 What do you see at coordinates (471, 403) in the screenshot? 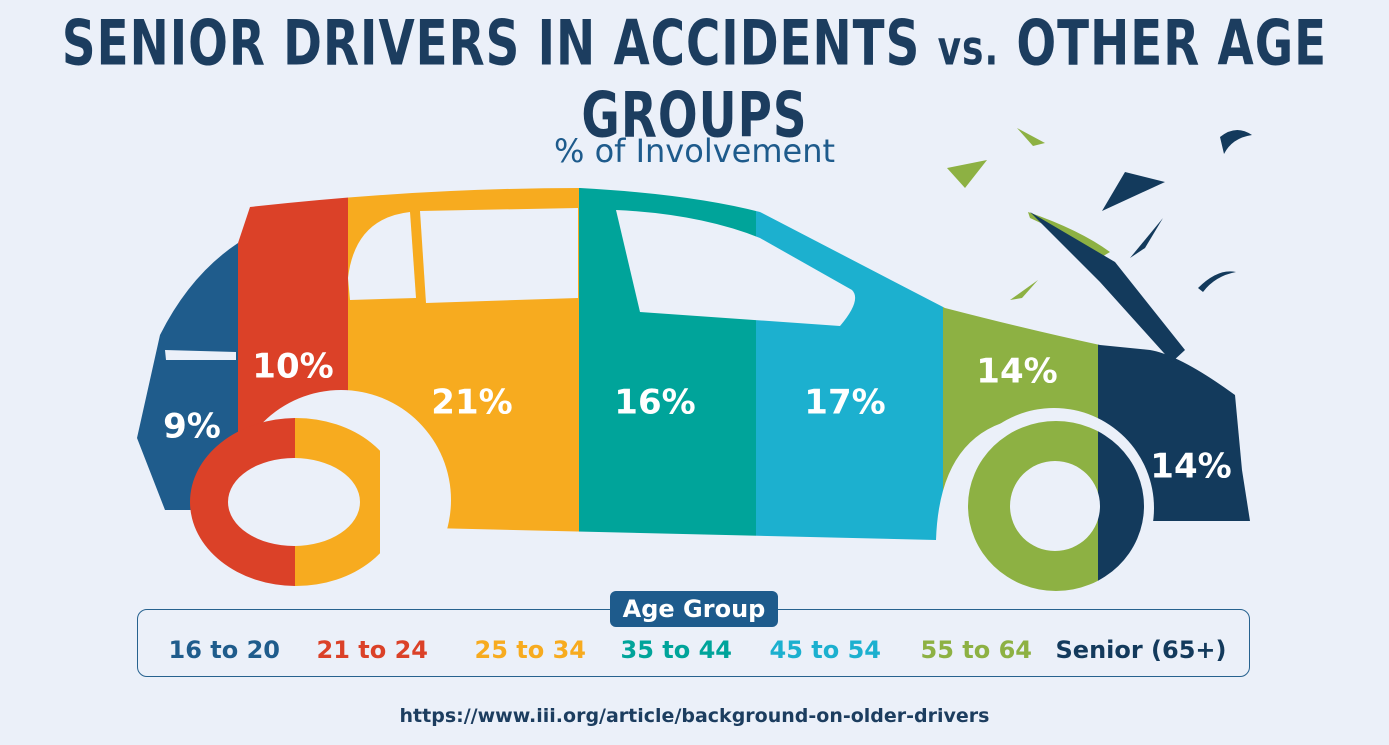
I see `data-label: 21%` at bounding box center [471, 403].